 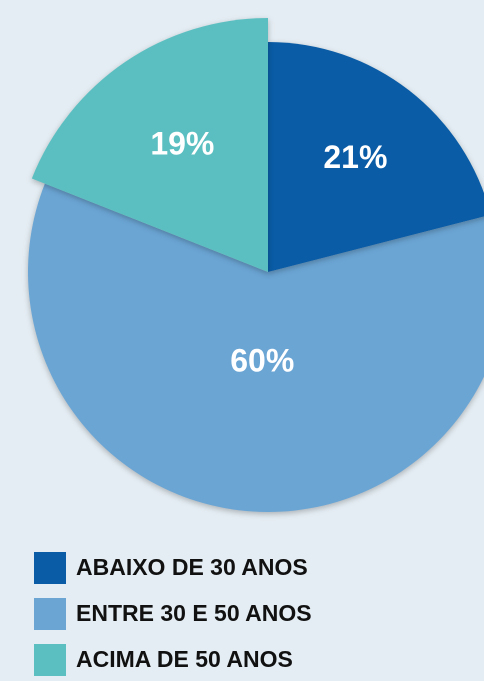 What do you see at coordinates (192, 567) in the screenshot?
I see `legend-label: ABAIXO DE 30 ANOS` at bounding box center [192, 567].